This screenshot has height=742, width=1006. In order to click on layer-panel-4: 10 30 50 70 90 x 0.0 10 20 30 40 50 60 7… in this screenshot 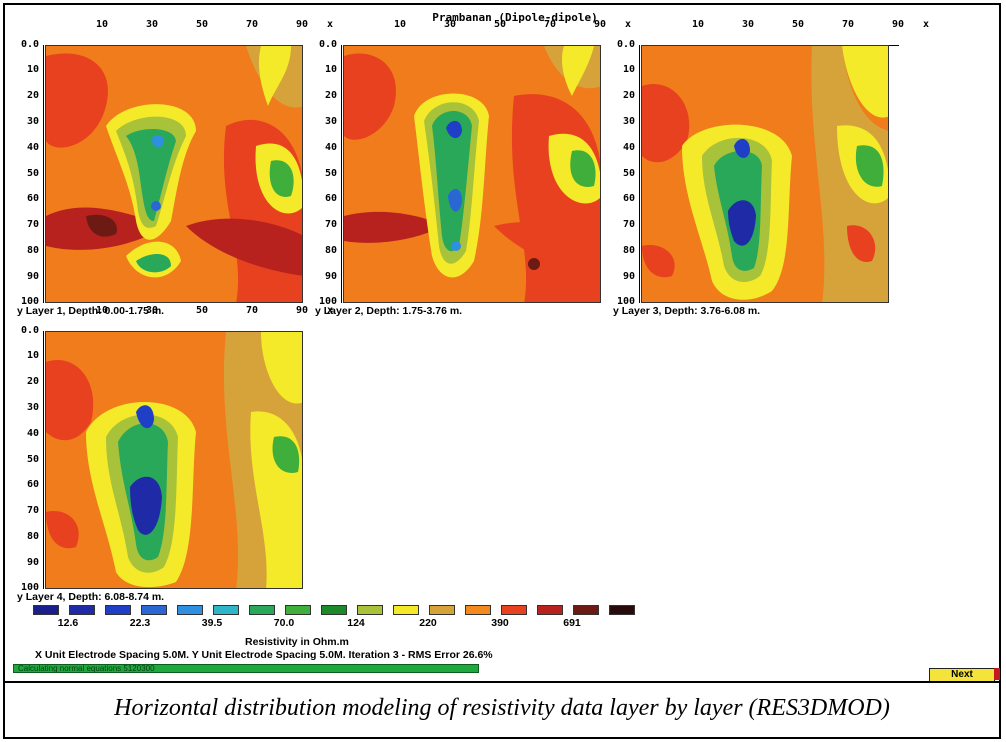, I will do `click(170, 453)`.